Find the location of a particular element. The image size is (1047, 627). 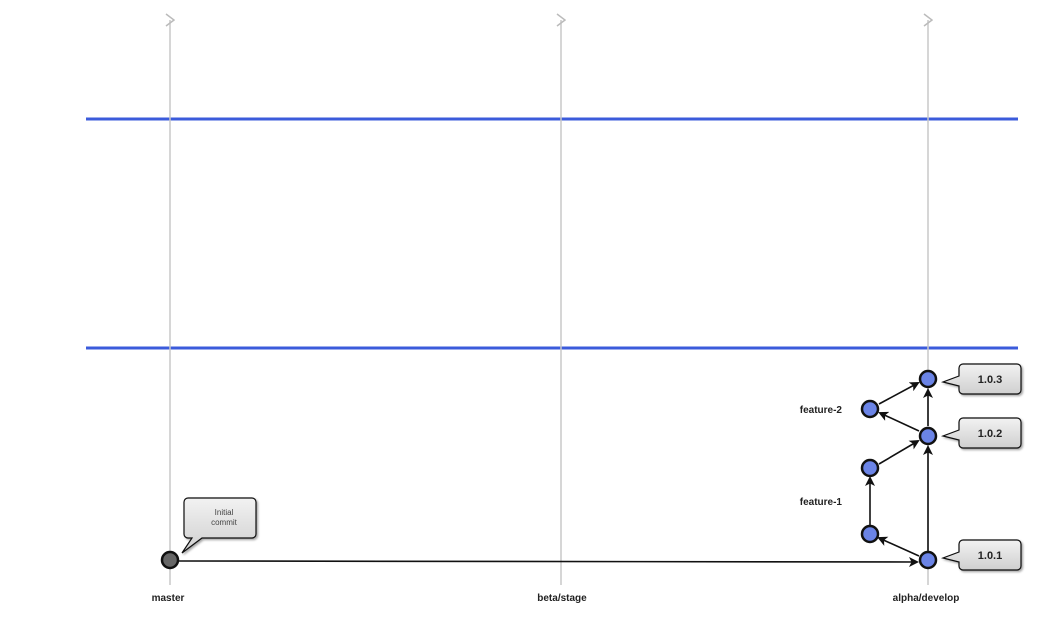

initial-commit-note-line2: commit is located at coordinates (224, 522).